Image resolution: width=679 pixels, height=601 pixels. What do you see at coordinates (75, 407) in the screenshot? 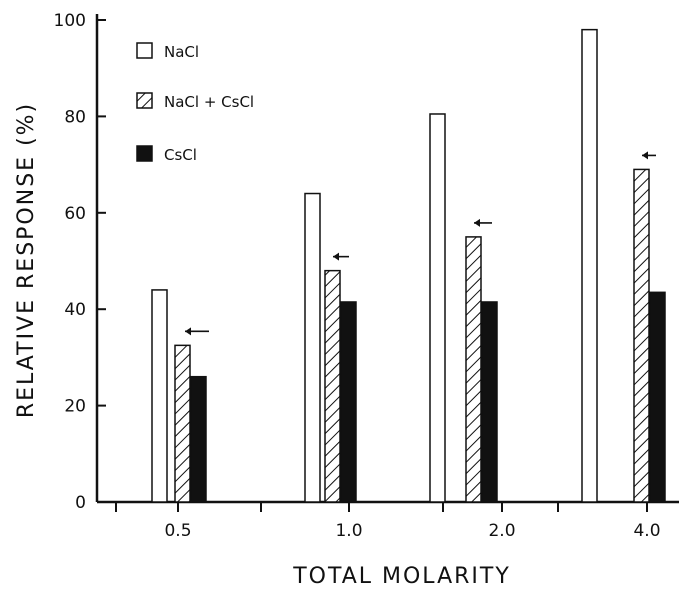
I see `y-tick-label: 20` at bounding box center [75, 407].